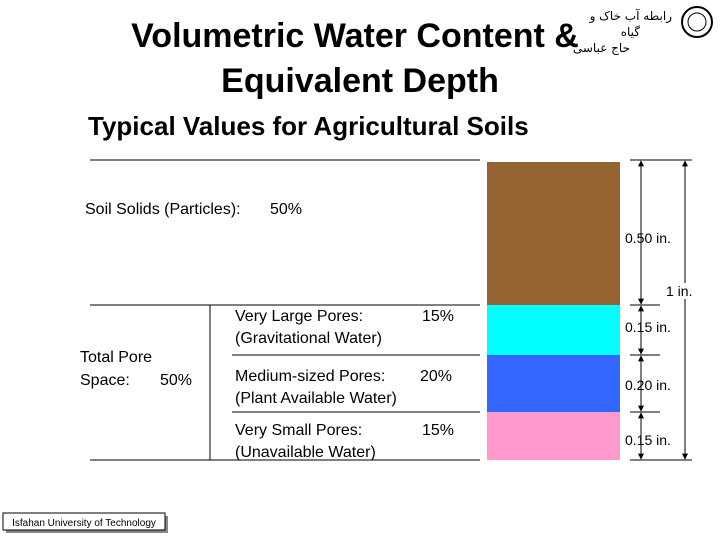 The image size is (720, 540). Describe the element at coordinates (436, 376) in the screenshot. I see `percent: 20%` at that location.